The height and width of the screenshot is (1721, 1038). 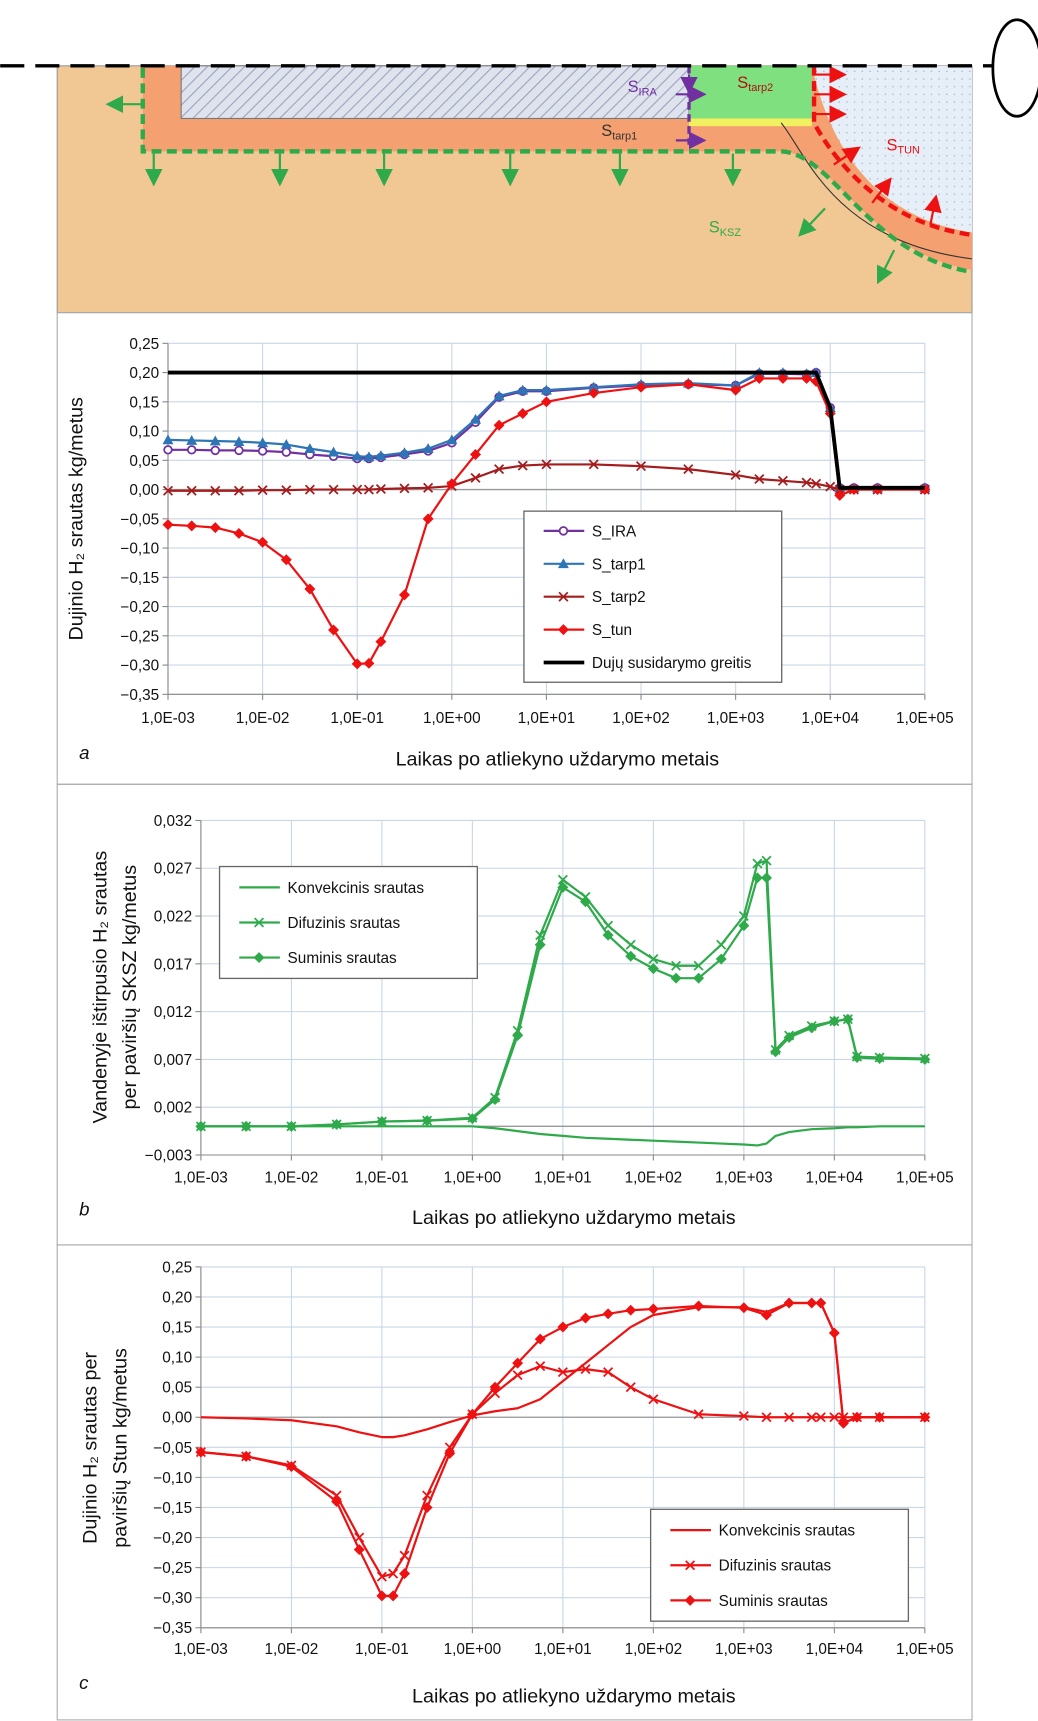 I want to click on ksz-boundary, so click(x=556, y=171).